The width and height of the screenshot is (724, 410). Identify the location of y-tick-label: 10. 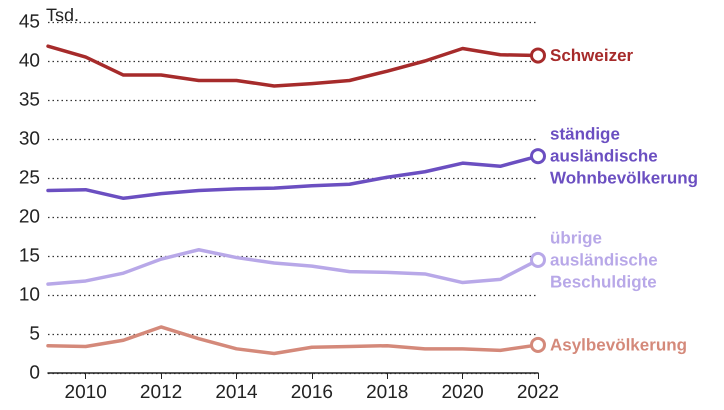
(29, 295).